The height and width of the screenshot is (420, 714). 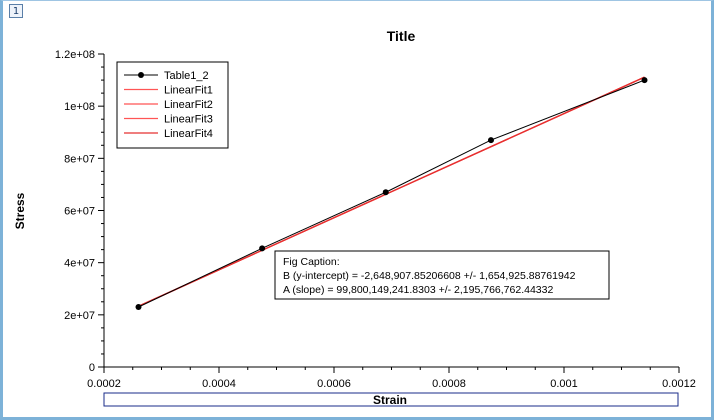 I want to click on x-axis-ticks: 0.0002 0.0004 0.0006 0.0008 0.001 0.0012, so click(x=391, y=378).